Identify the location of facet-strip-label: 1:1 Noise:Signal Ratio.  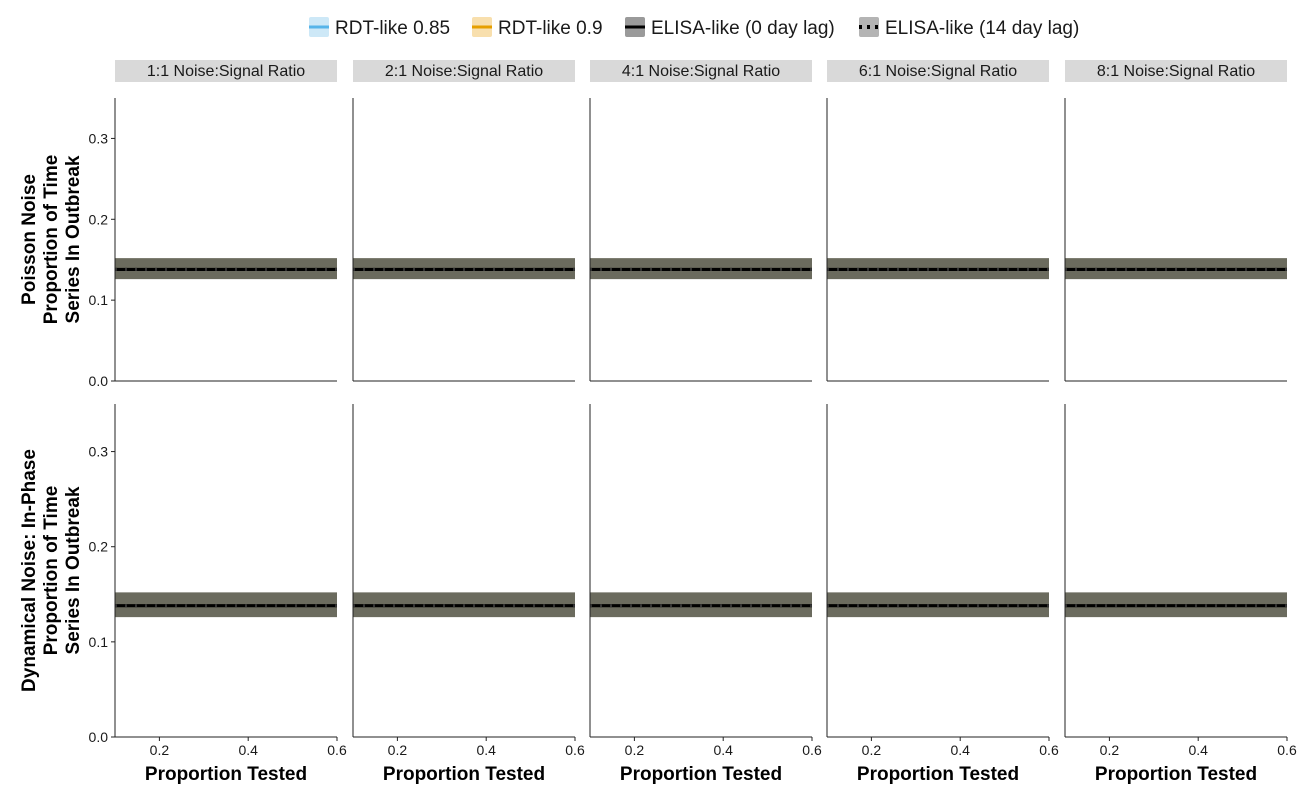
(226, 71).